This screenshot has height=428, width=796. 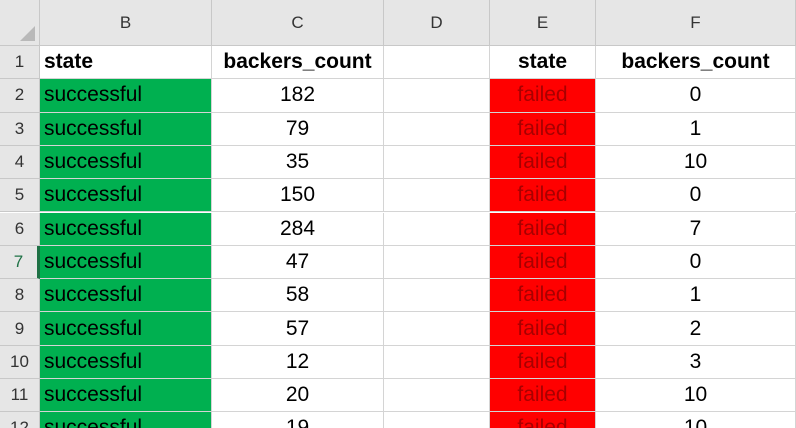 What do you see at coordinates (20, 63) in the screenshot?
I see `row-header-1: 1` at bounding box center [20, 63].